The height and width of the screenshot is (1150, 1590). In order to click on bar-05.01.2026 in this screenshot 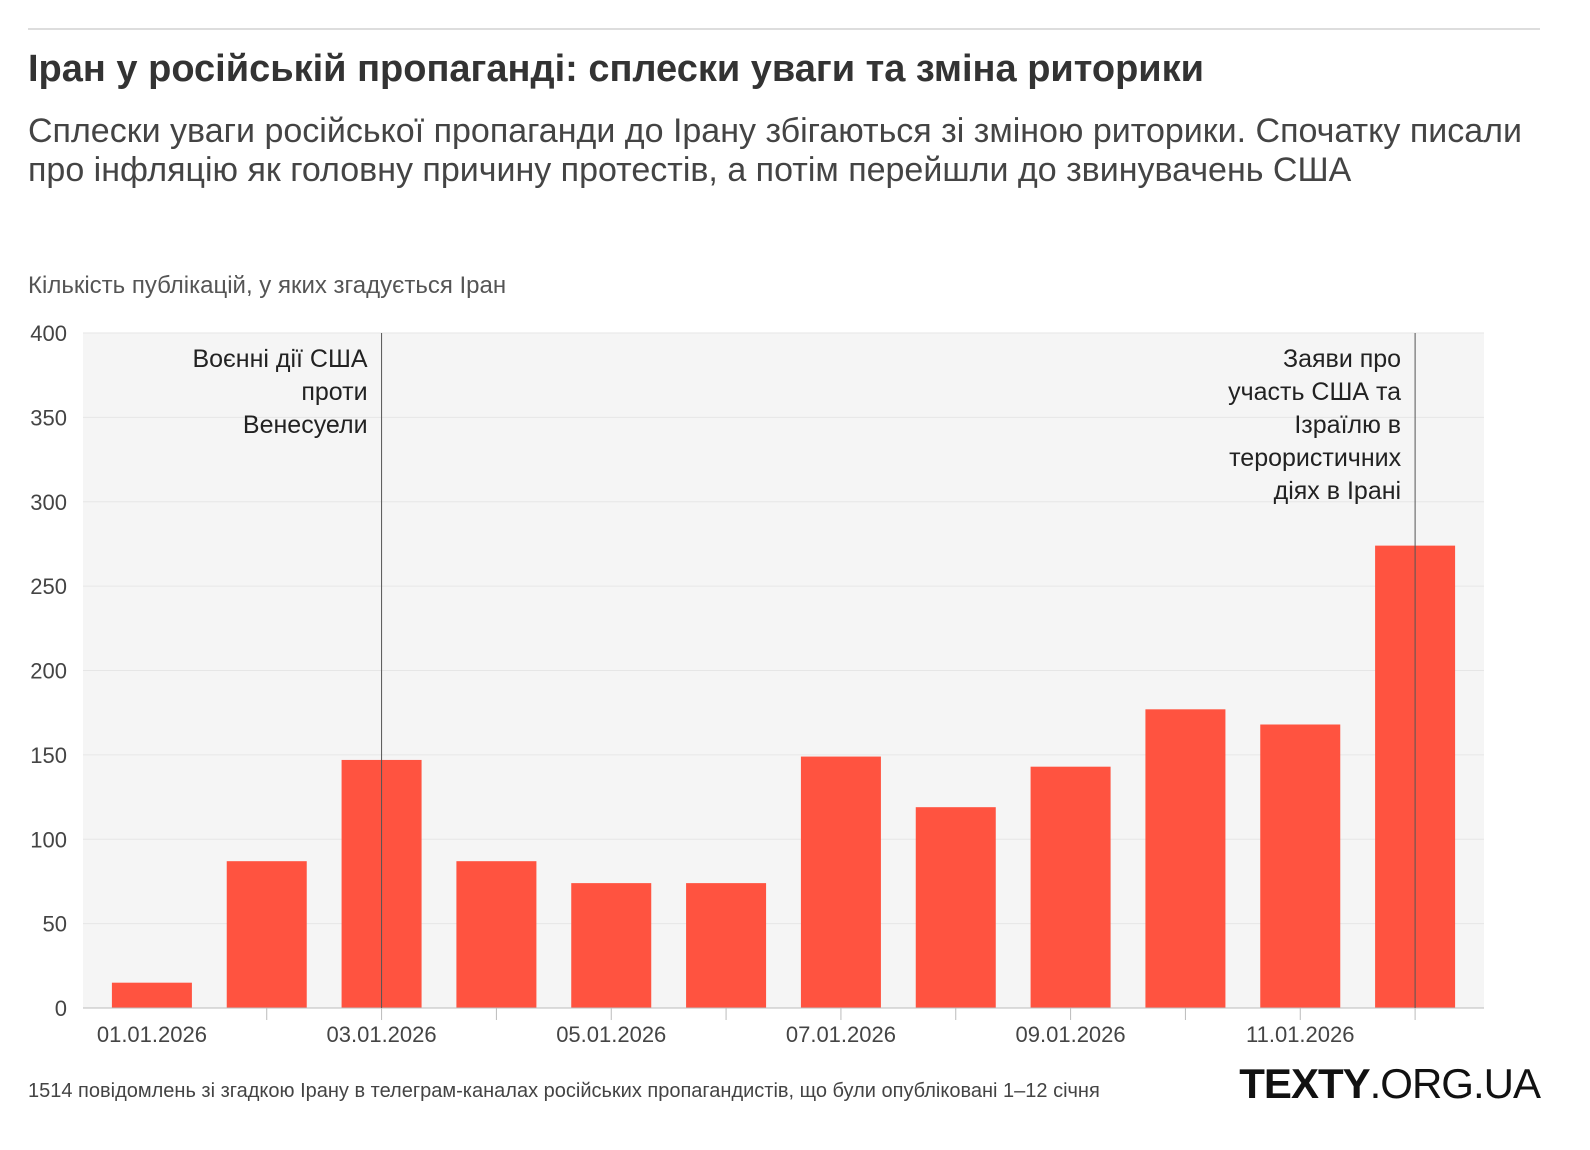, I will do `click(611, 945)`.